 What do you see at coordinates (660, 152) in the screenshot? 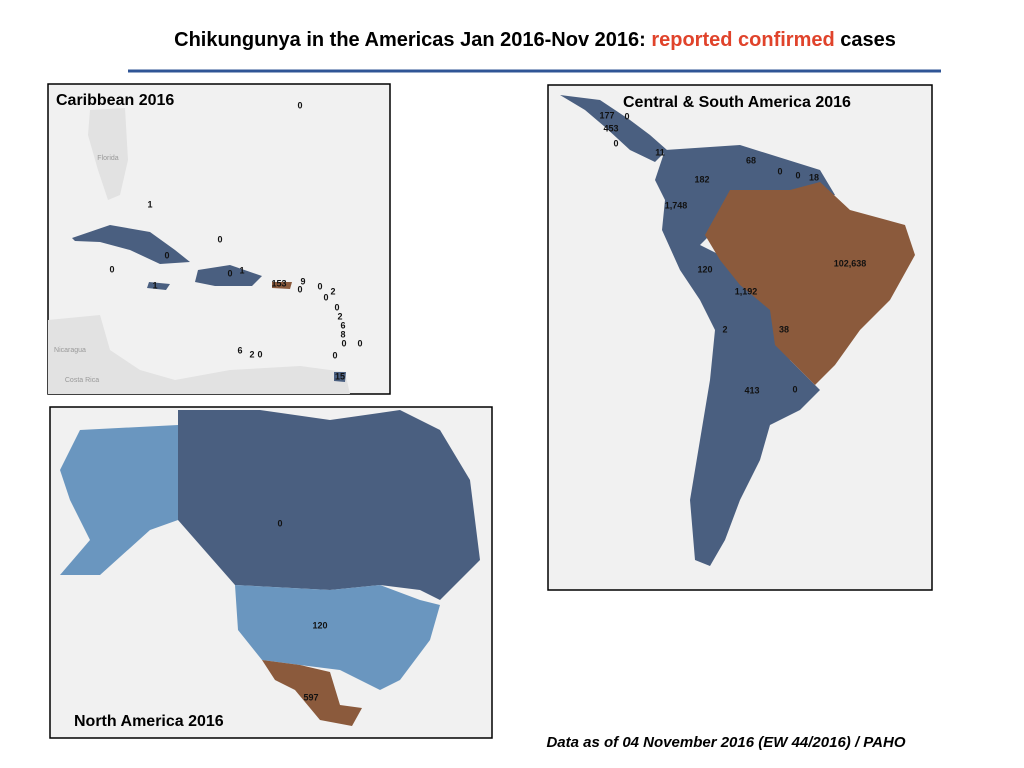
I see `case-count: 11` at bounding box center [660, 152].